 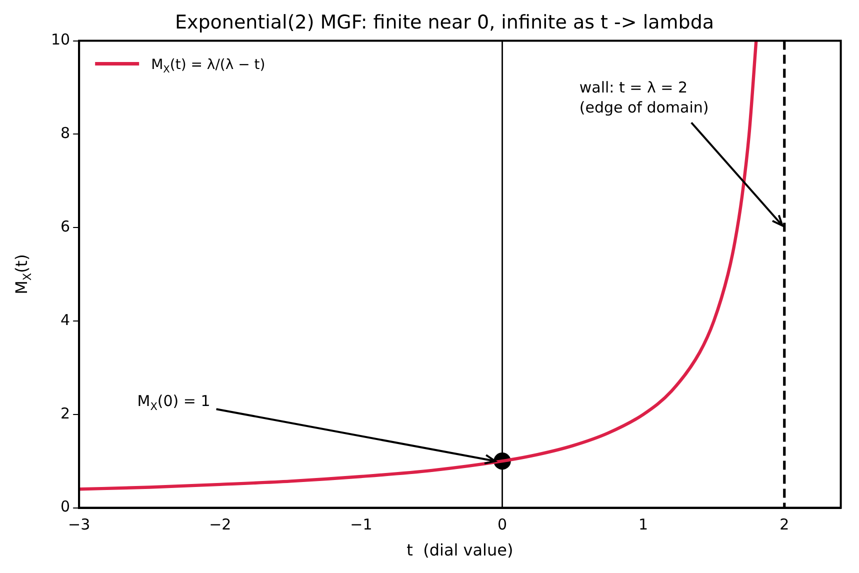 What do you see at coordinates (220, 525) in the screenshot?
I see `x-tick-label: −2` at bounding box center [220, 525].